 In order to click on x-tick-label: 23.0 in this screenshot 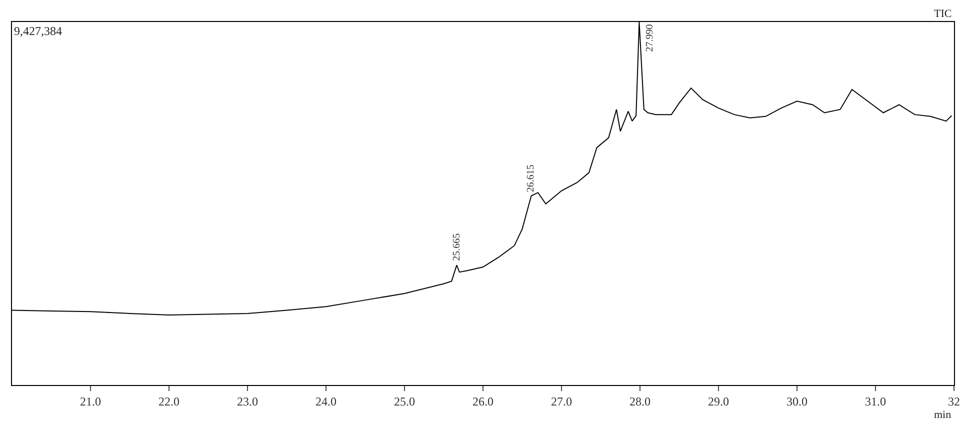, I will do `click(247, 401)`.